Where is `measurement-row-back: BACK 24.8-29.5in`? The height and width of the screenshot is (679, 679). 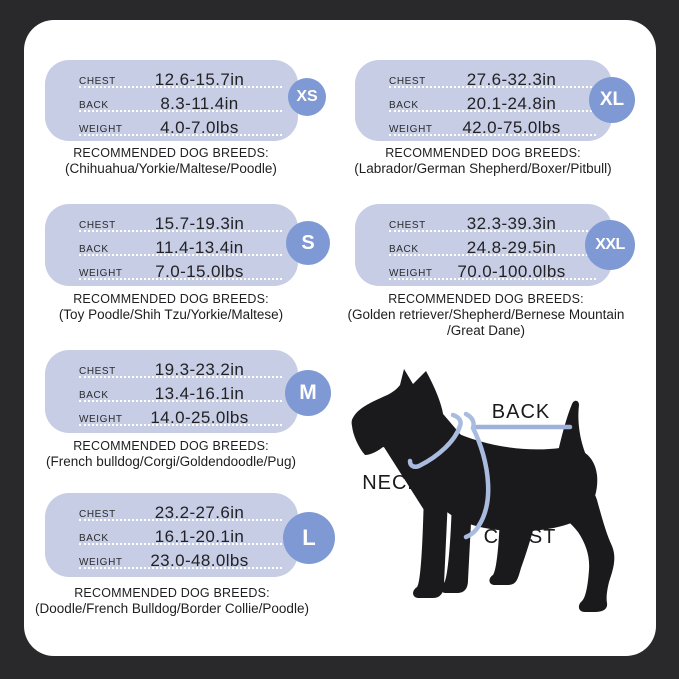
measurement-row-back: BACK 24.8-29.5in is located at coordinates (483, 248).